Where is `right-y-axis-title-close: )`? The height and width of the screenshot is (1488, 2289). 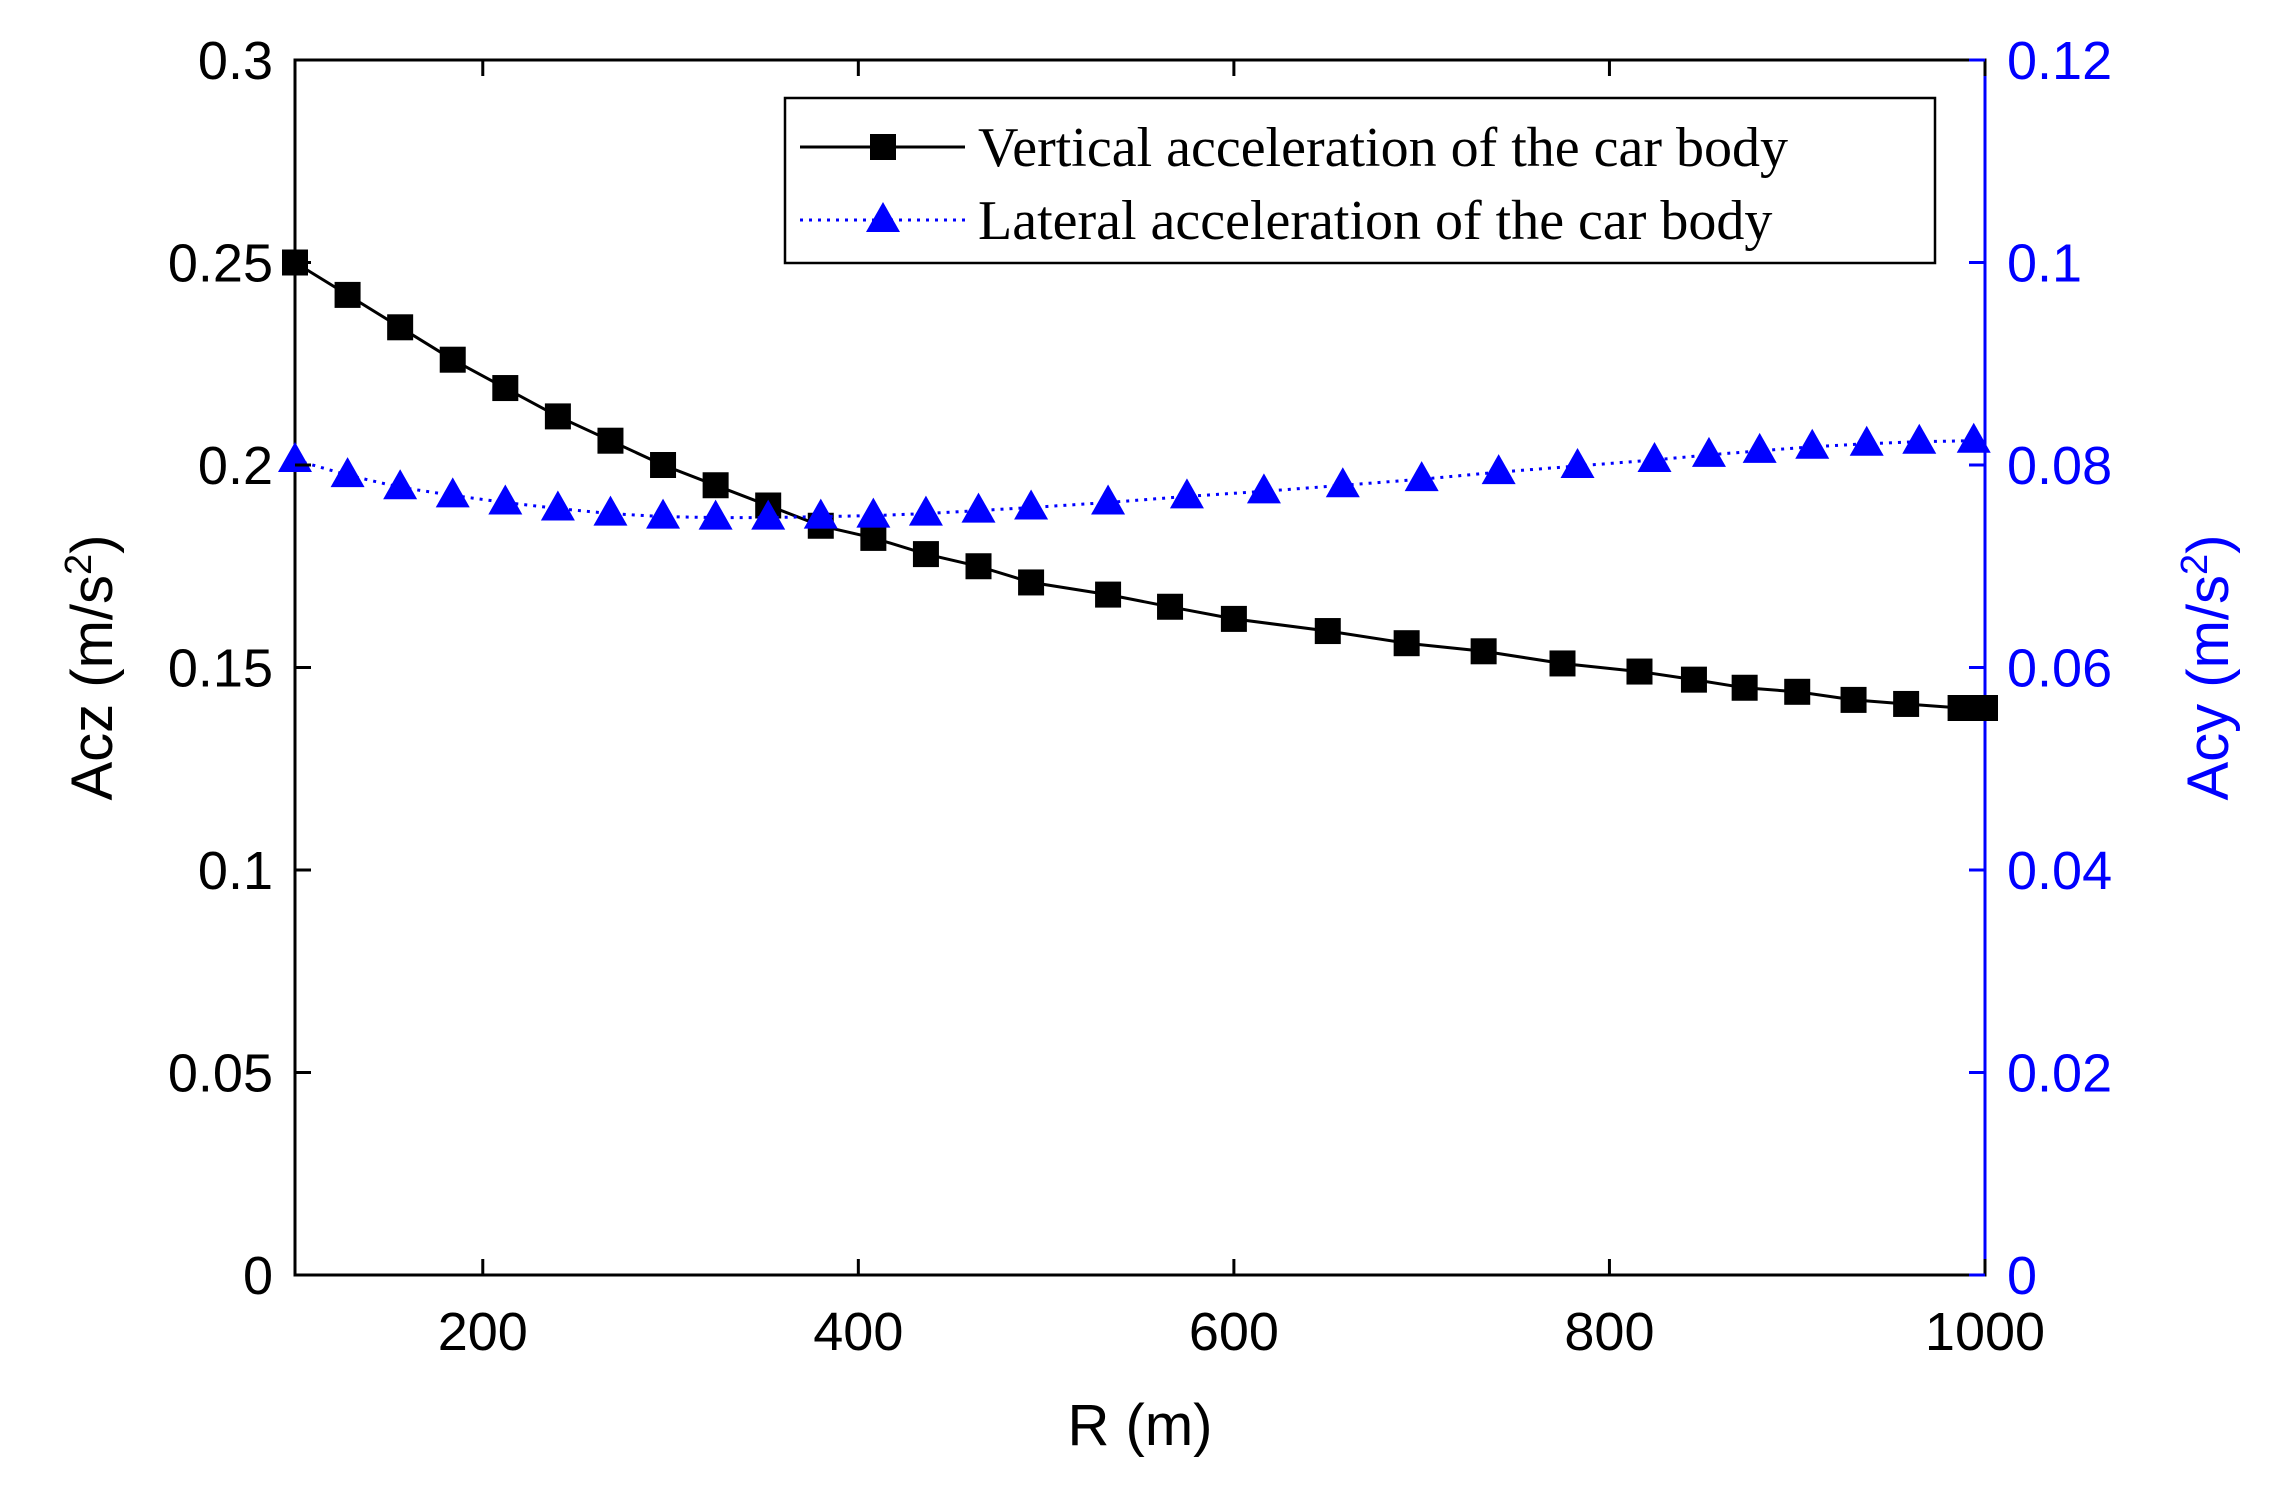 right-y-axis-title-close: ) is located at coordinates (2208, 543).